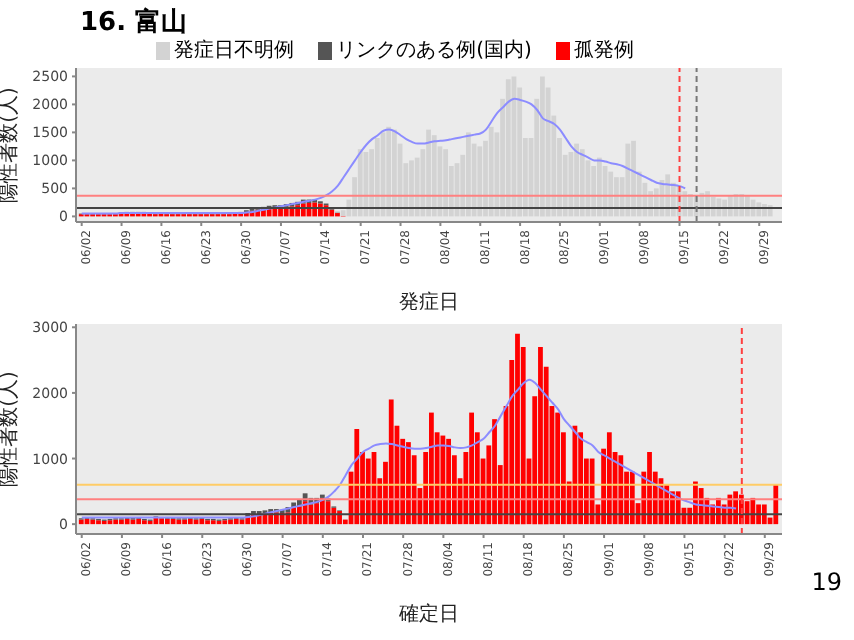 The width and height of the screenshot is (854, 640). What do you see at coordinates (603, 51) in the screenshot?
I see `legend-label: 孤発例` at bounding box center [603, 51].